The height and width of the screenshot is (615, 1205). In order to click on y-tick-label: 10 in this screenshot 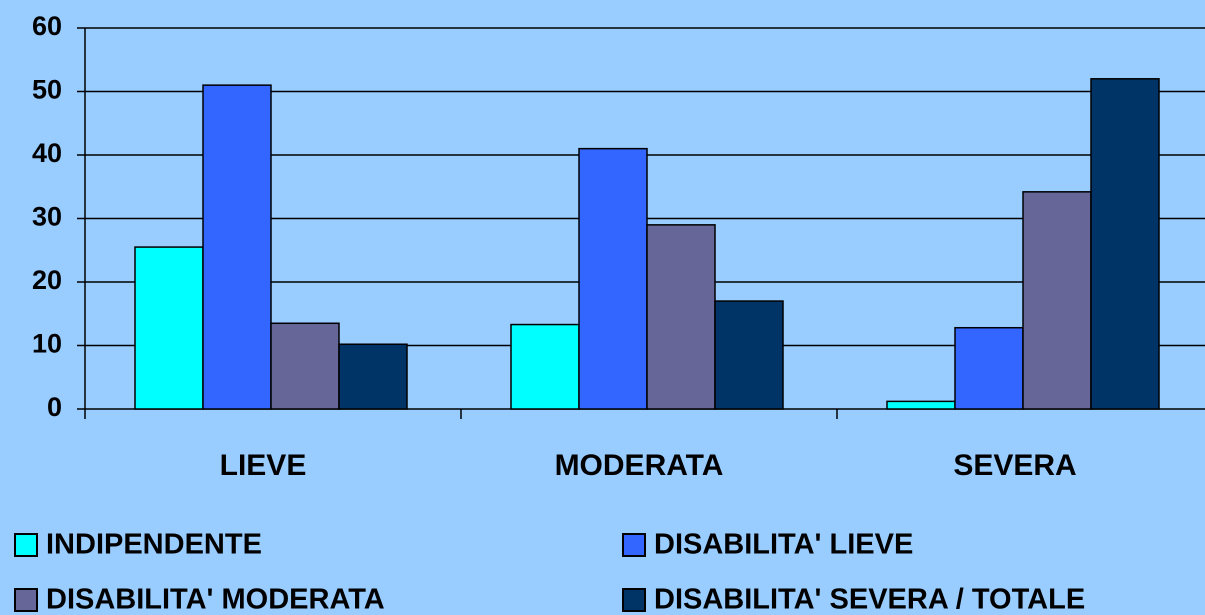, I will do `click(47, 344)`.